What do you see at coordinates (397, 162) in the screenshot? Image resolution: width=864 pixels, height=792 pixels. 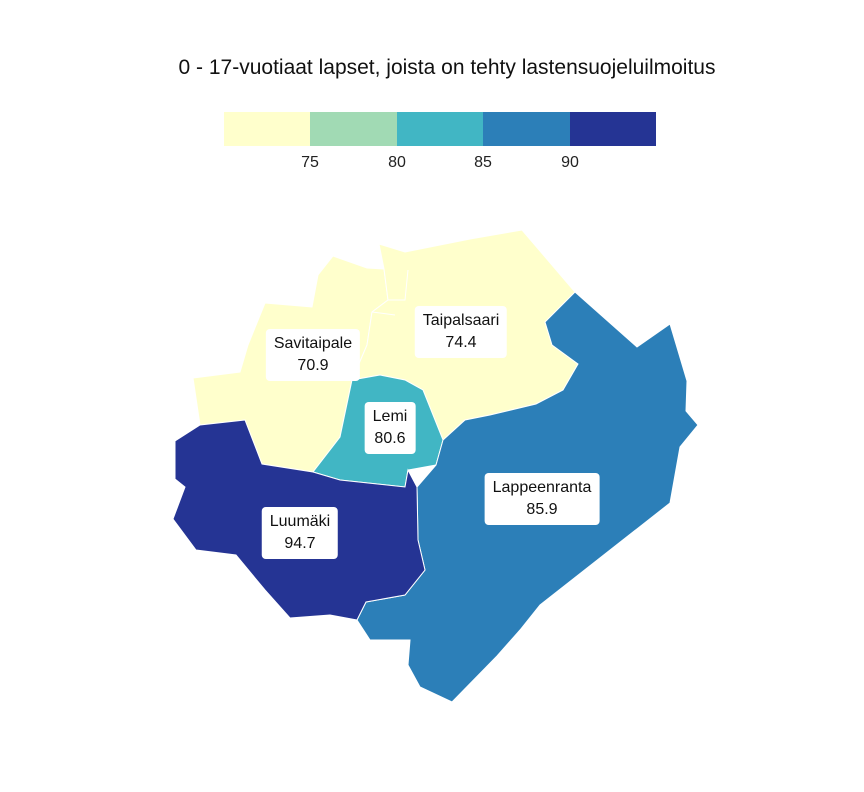 I see `legend-tick: 80` at bounding box center [397, 162].